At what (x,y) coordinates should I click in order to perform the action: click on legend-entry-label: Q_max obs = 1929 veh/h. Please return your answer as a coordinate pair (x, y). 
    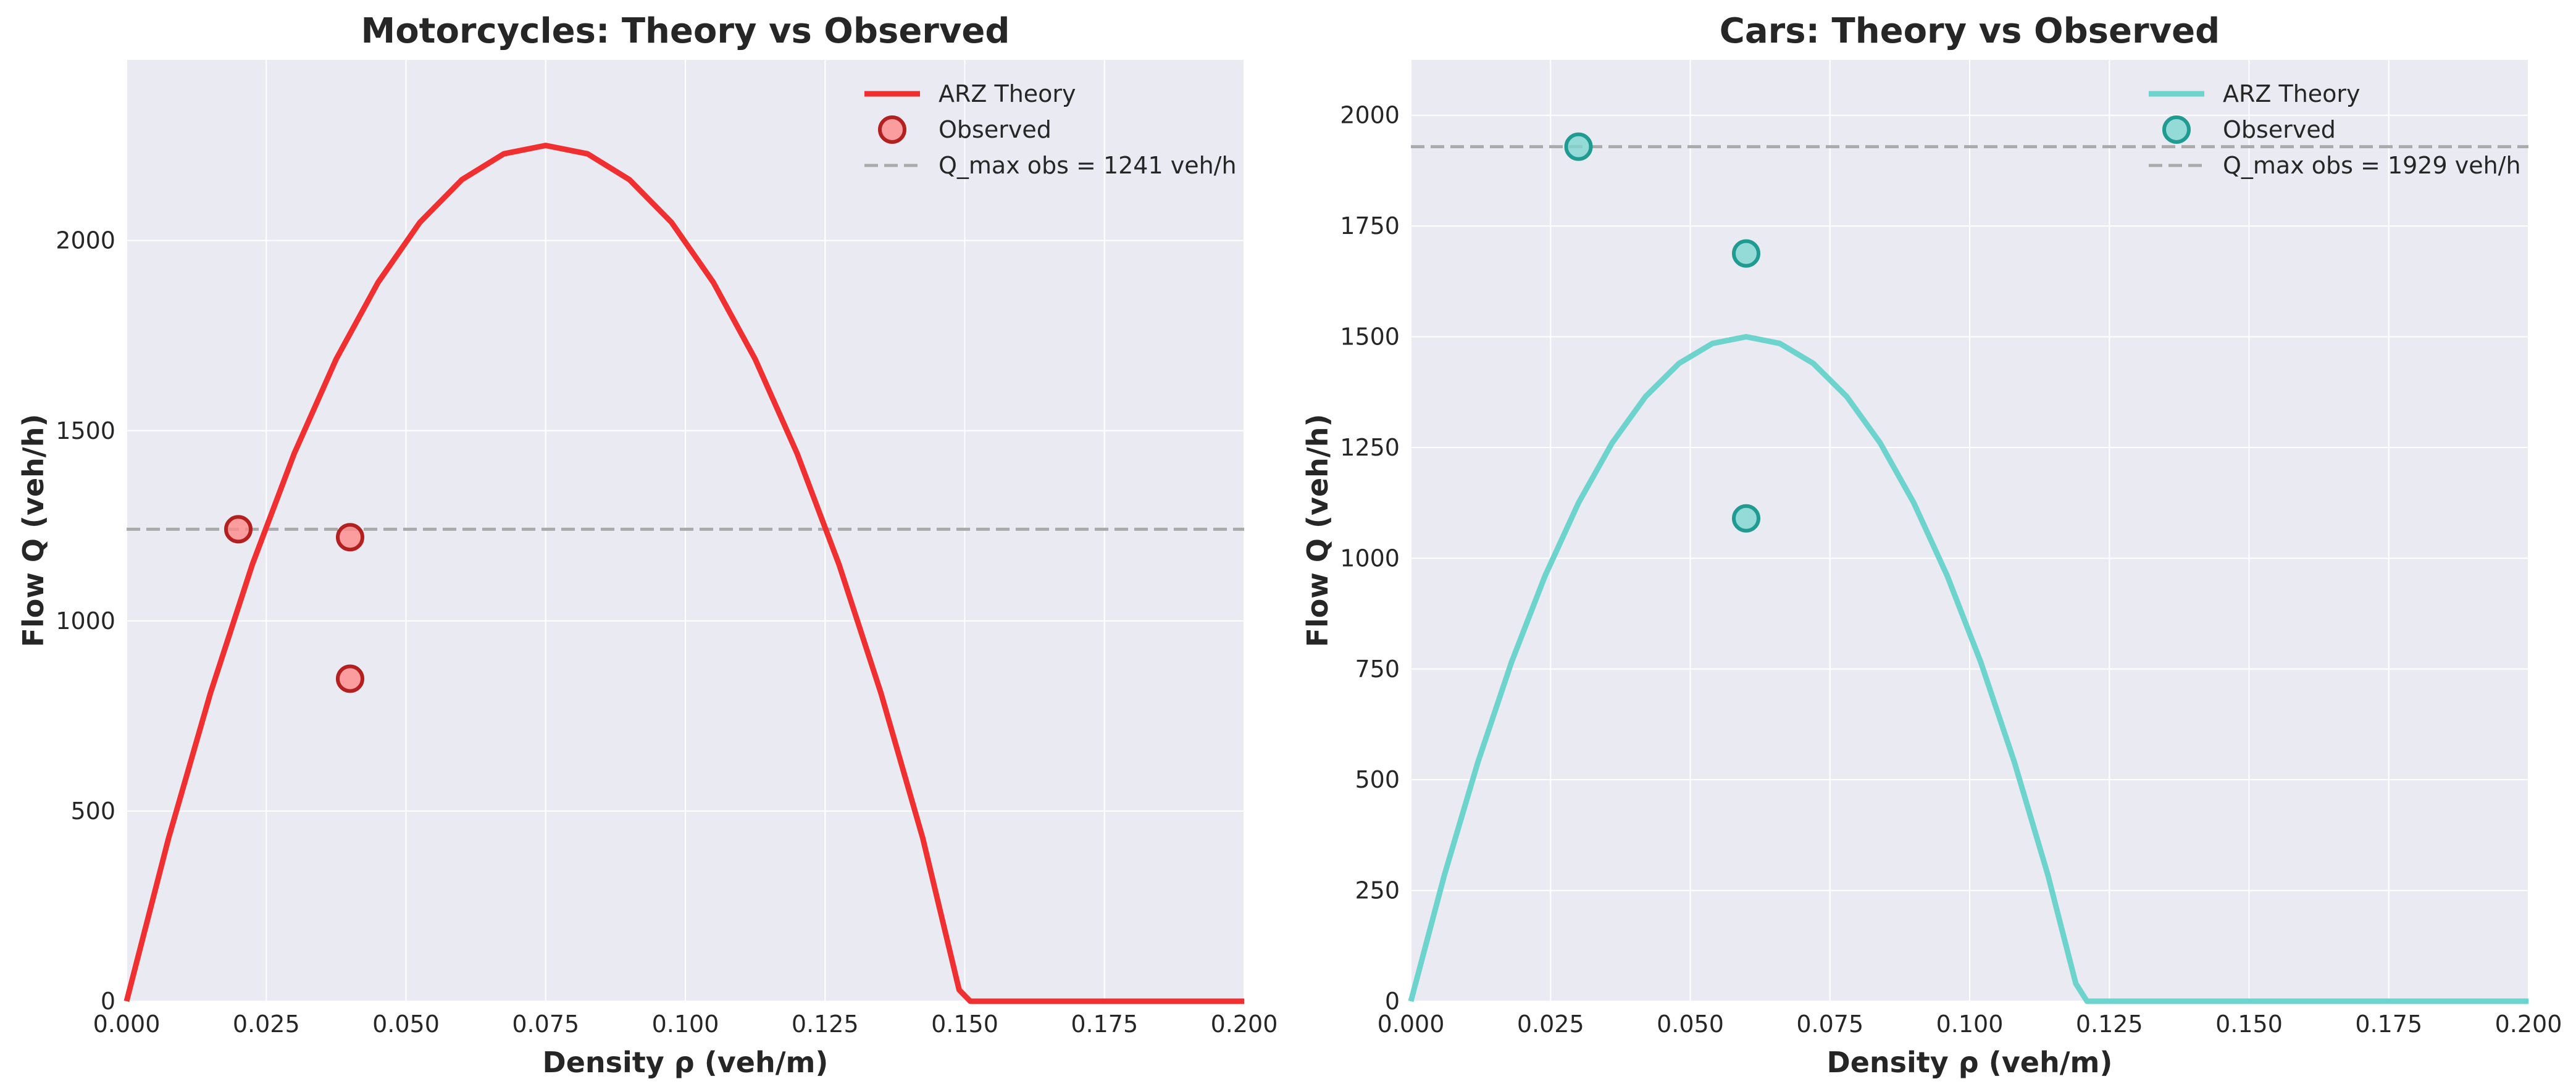
    Looking at the image, I should click on (2372, 165).